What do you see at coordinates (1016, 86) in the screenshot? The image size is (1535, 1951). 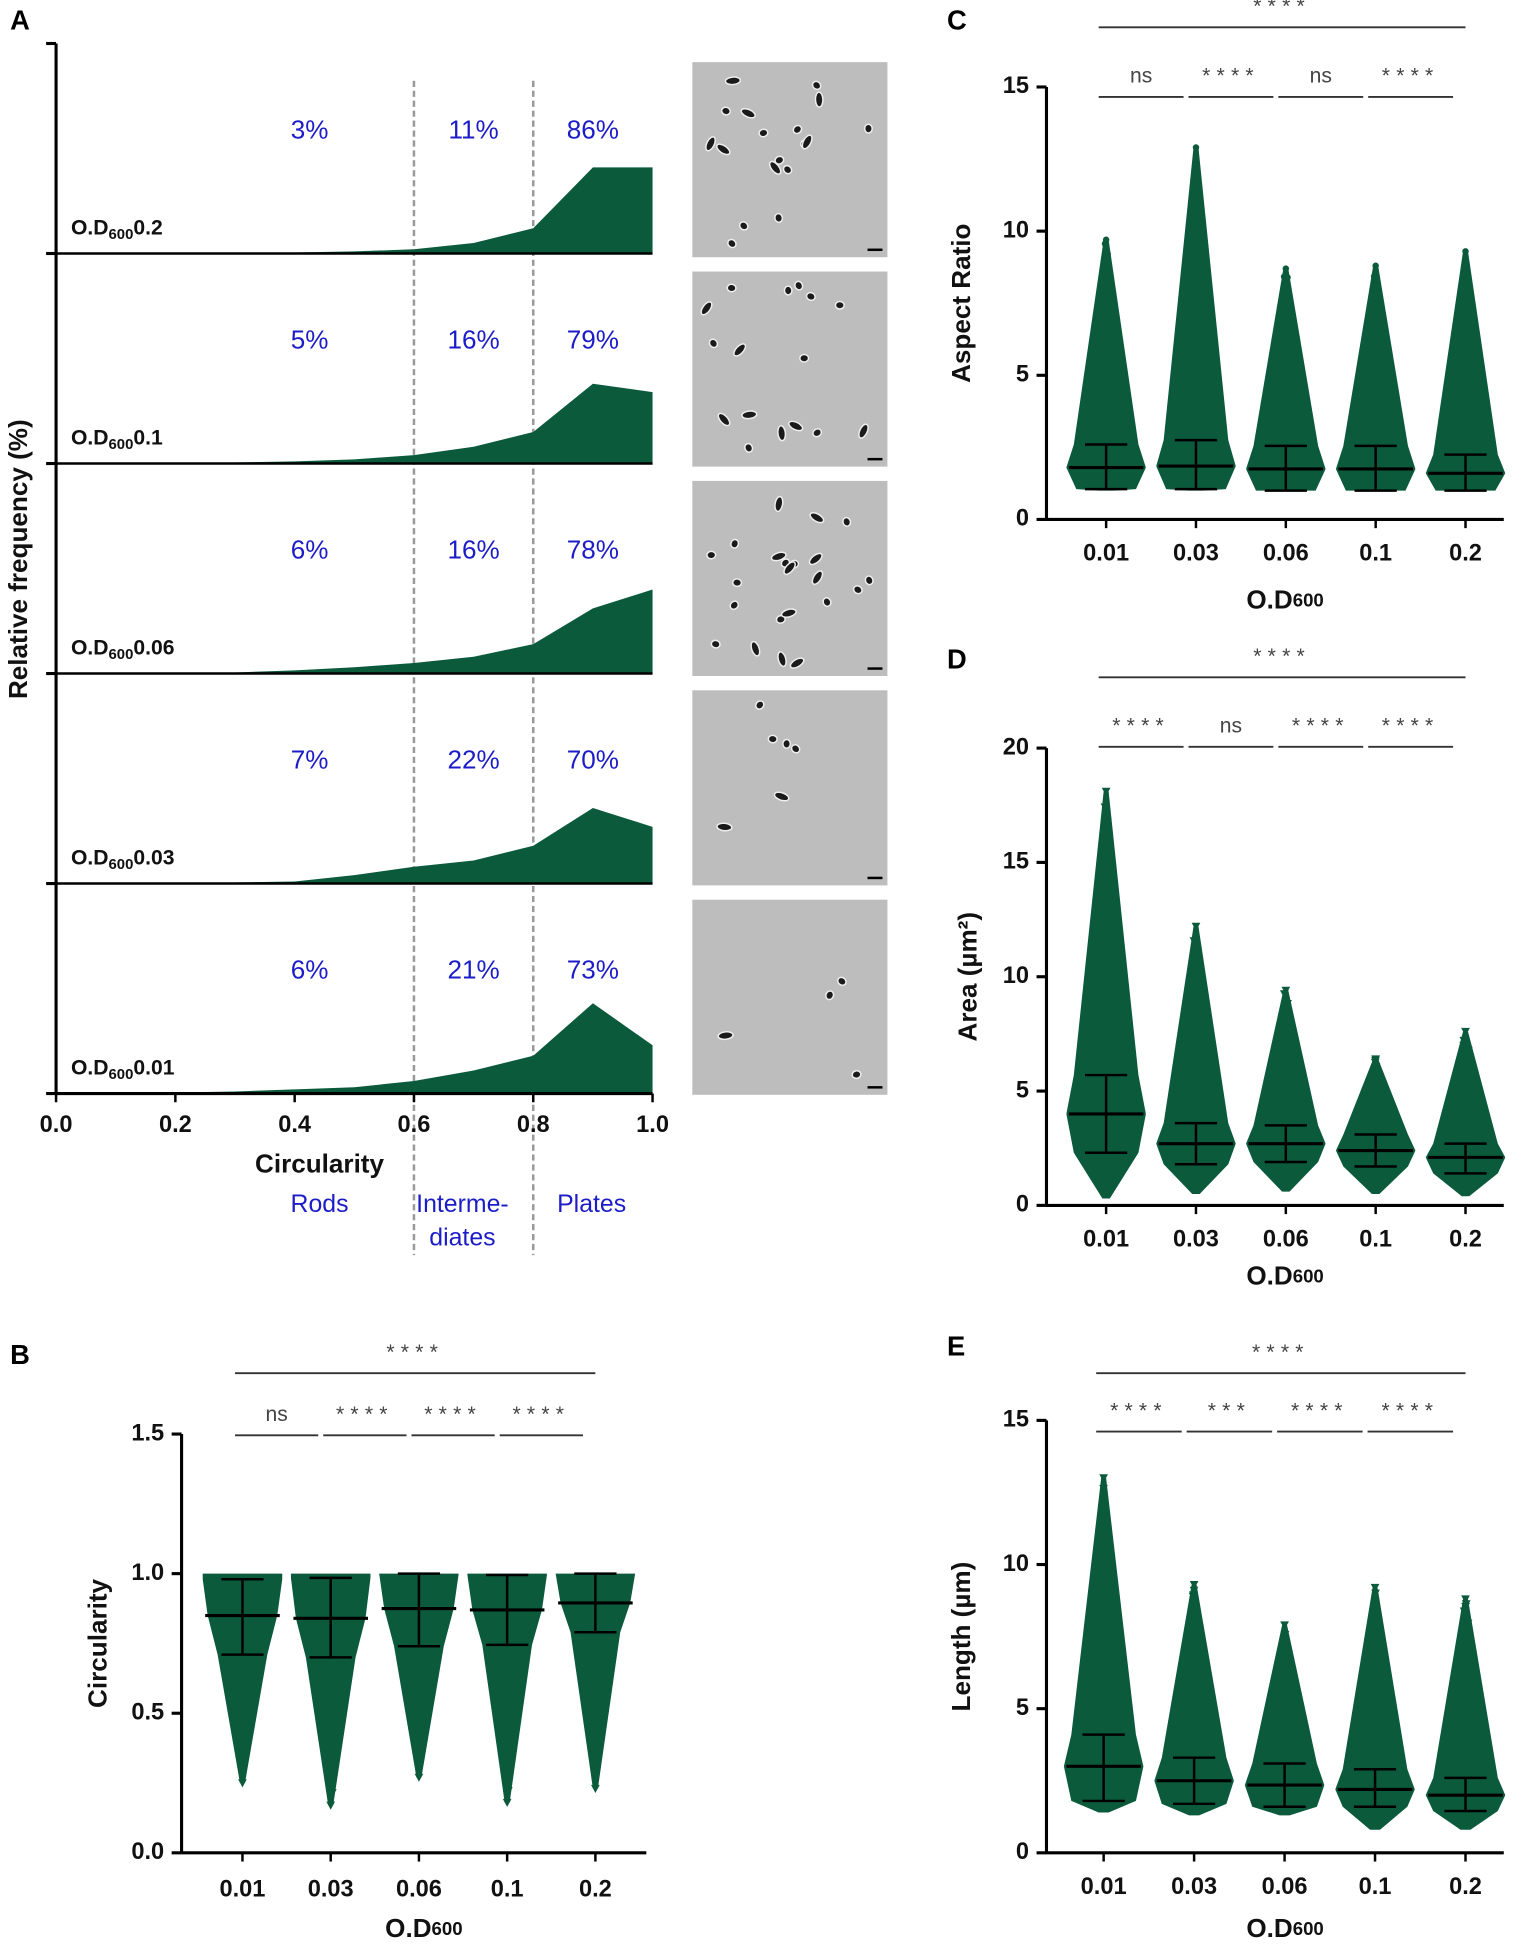 I see `y-tick-label: 15` at bounding box center [1016, 86].